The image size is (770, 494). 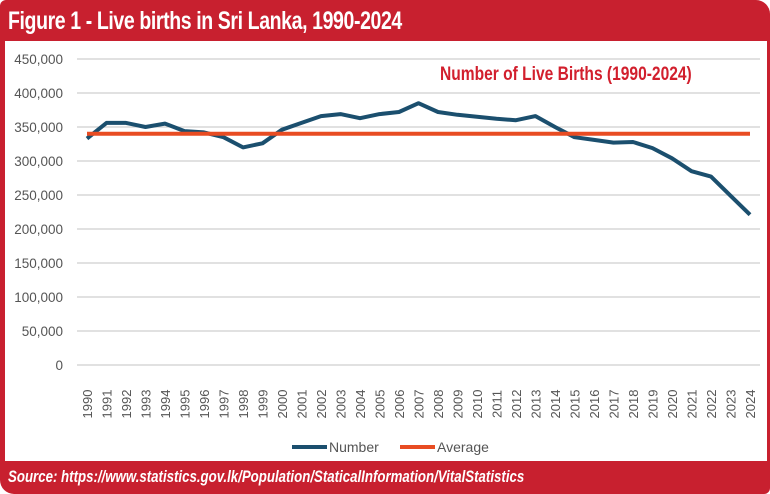 I want to click on y-tick-label: 450,000, so click(x=38, y=59).